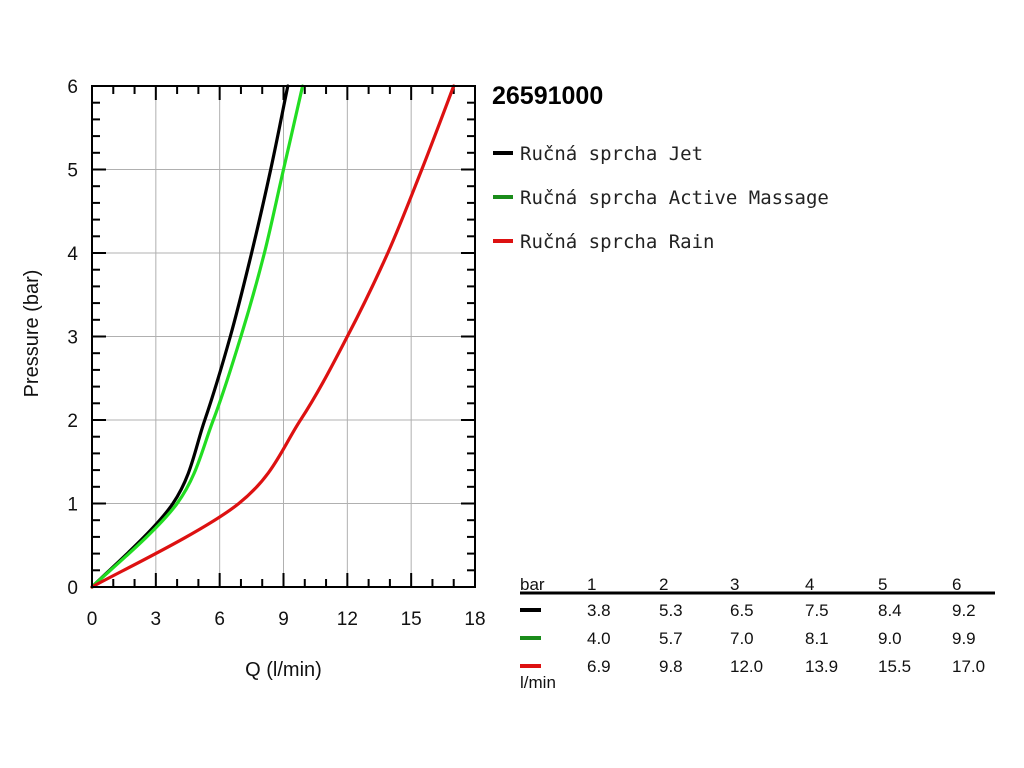 This screenshot has height=768, width=1024. Describe the element at coordinates (734, 584) in the screenshot. I see `table-header-pressure: 3` at that location.